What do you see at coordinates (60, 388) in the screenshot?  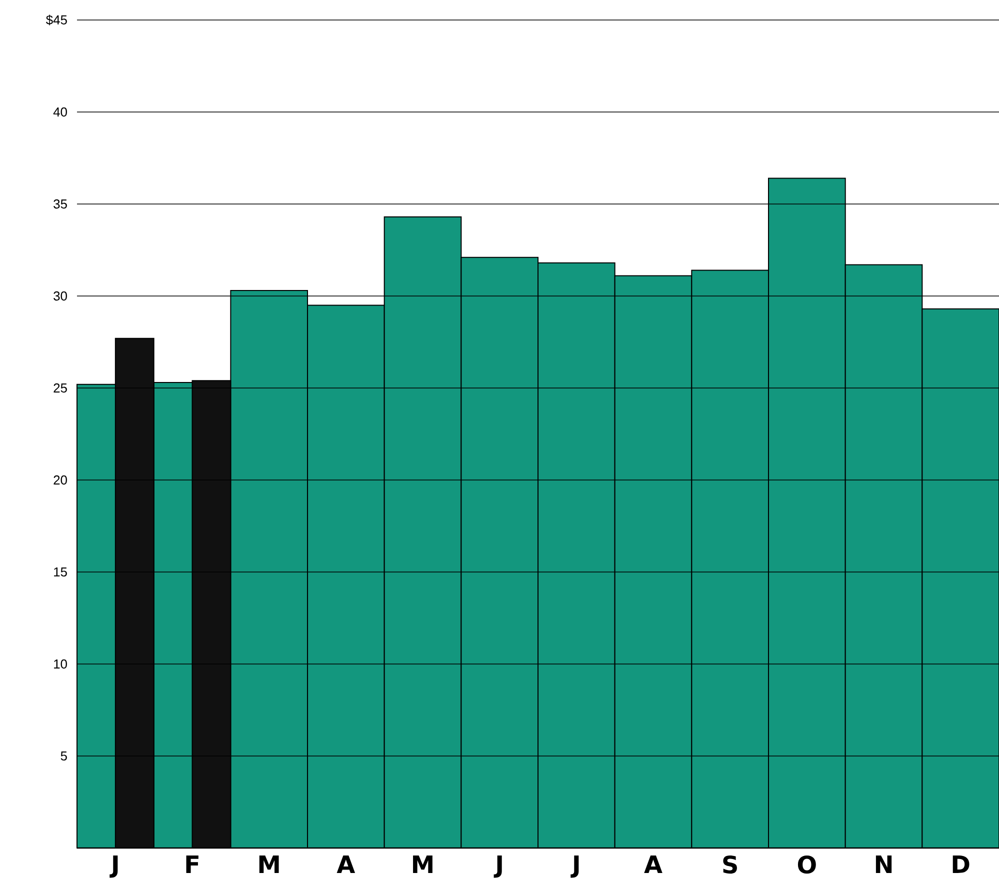 I see `y-tick-label: 25` at bounding box center [60, 388].